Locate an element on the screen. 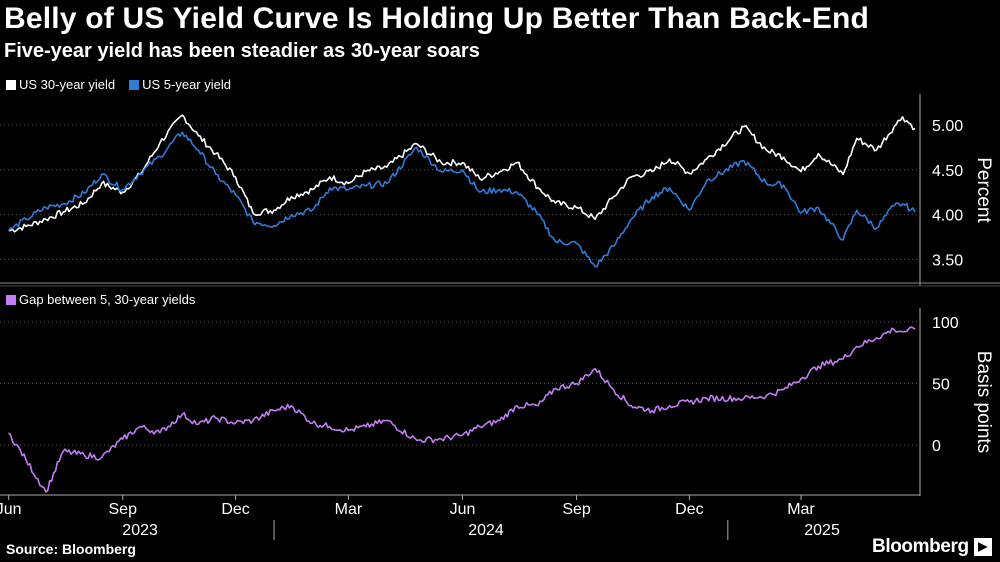 This screenshot has width=1000, height=562. legend-swatch-us5 is located at coordinates (134, 84).